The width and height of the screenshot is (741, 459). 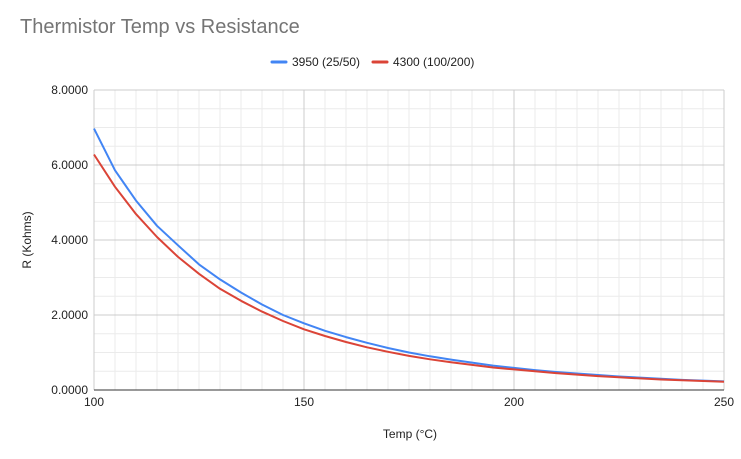 What do you see at coordinates (94, 402) in the screenshot?
I see `x-tick-label: 100` at bounding box center [94, 402].